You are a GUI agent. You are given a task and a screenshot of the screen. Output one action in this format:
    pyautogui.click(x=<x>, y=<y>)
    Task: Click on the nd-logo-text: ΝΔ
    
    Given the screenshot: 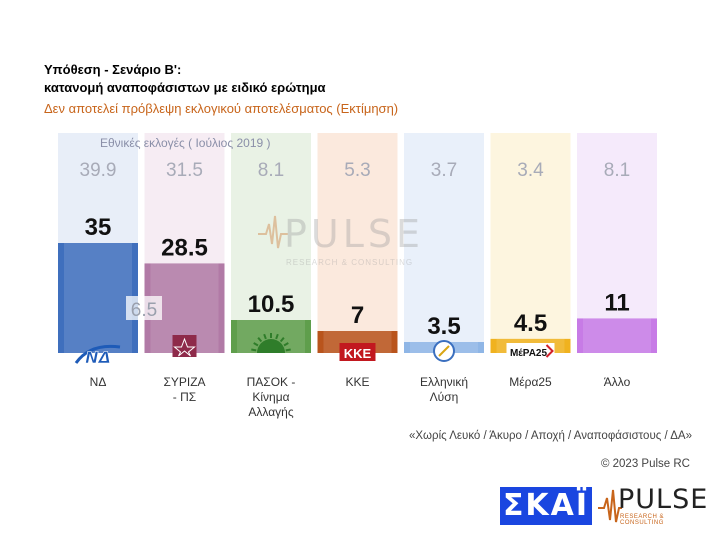 What is the action you would take?
    pyautogui.click(x=98, y=357)
    